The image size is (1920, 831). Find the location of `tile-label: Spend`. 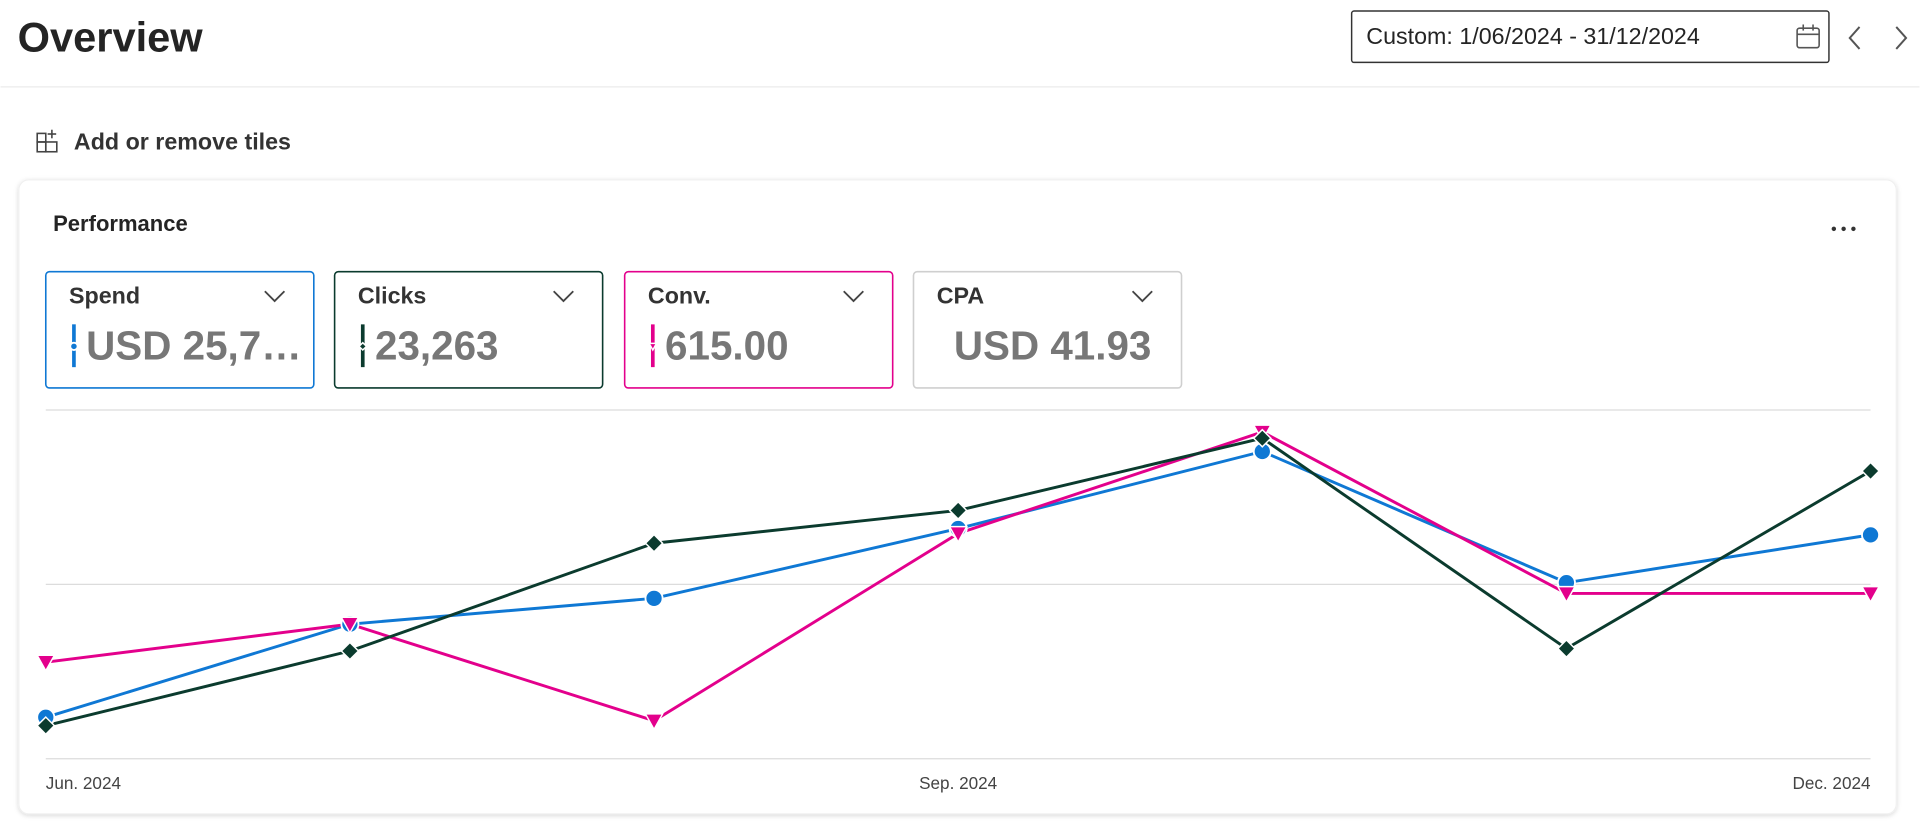

tile-label: Spend is located at coordinates (104, 296).